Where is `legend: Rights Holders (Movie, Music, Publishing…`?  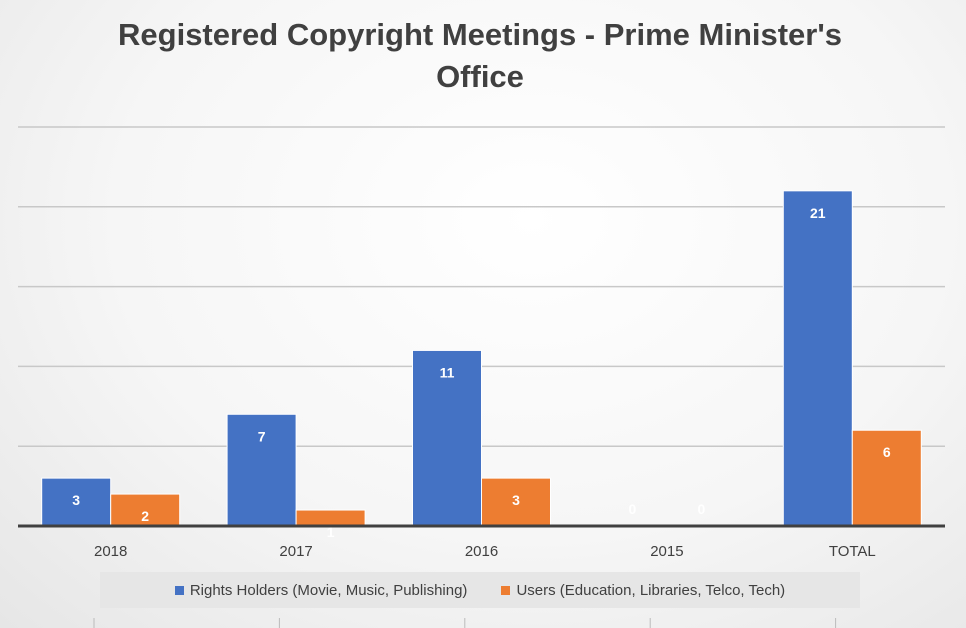 legend: Rights Holders (Movie, Music, Publishing… is located at coordinates (480, 590).